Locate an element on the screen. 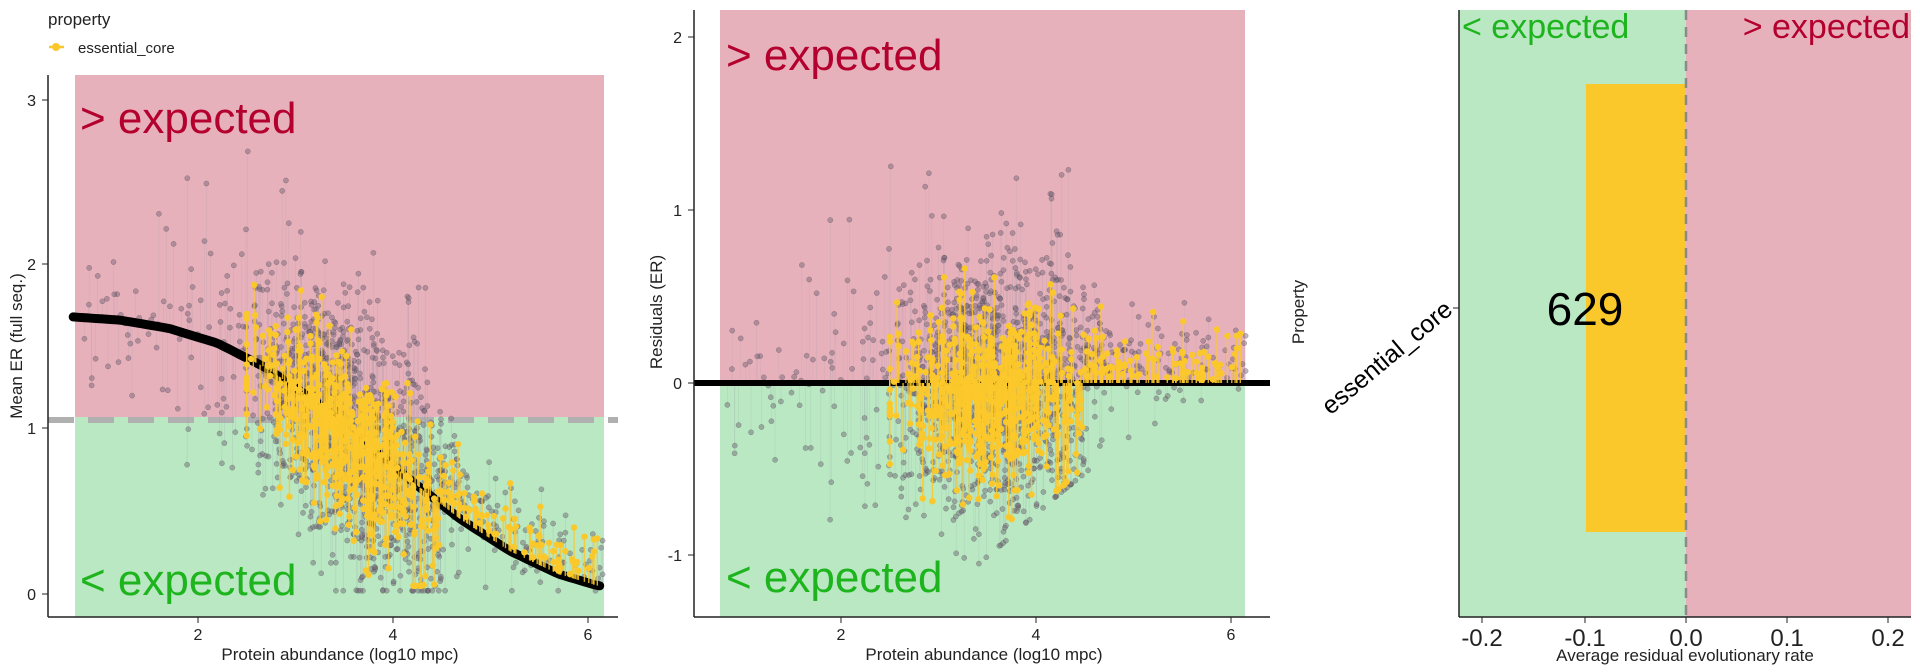 This screenshot has height=672, width=1920. x-tick-label: 2 is located at coordinates (198, 635).